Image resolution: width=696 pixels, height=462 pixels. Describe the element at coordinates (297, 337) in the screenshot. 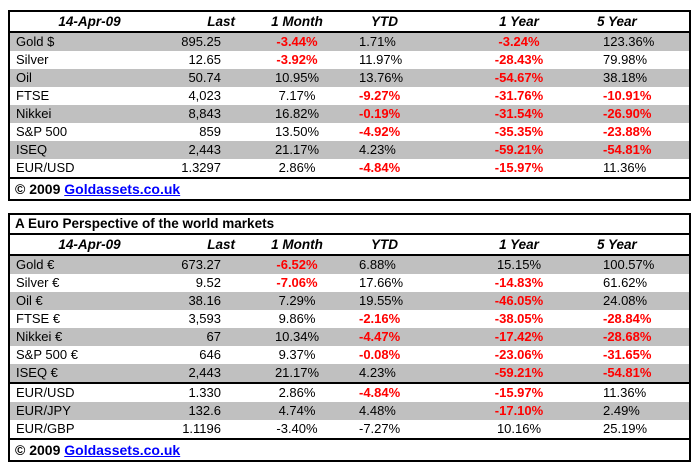

I see `cell-1month: 10.34%` at that location.